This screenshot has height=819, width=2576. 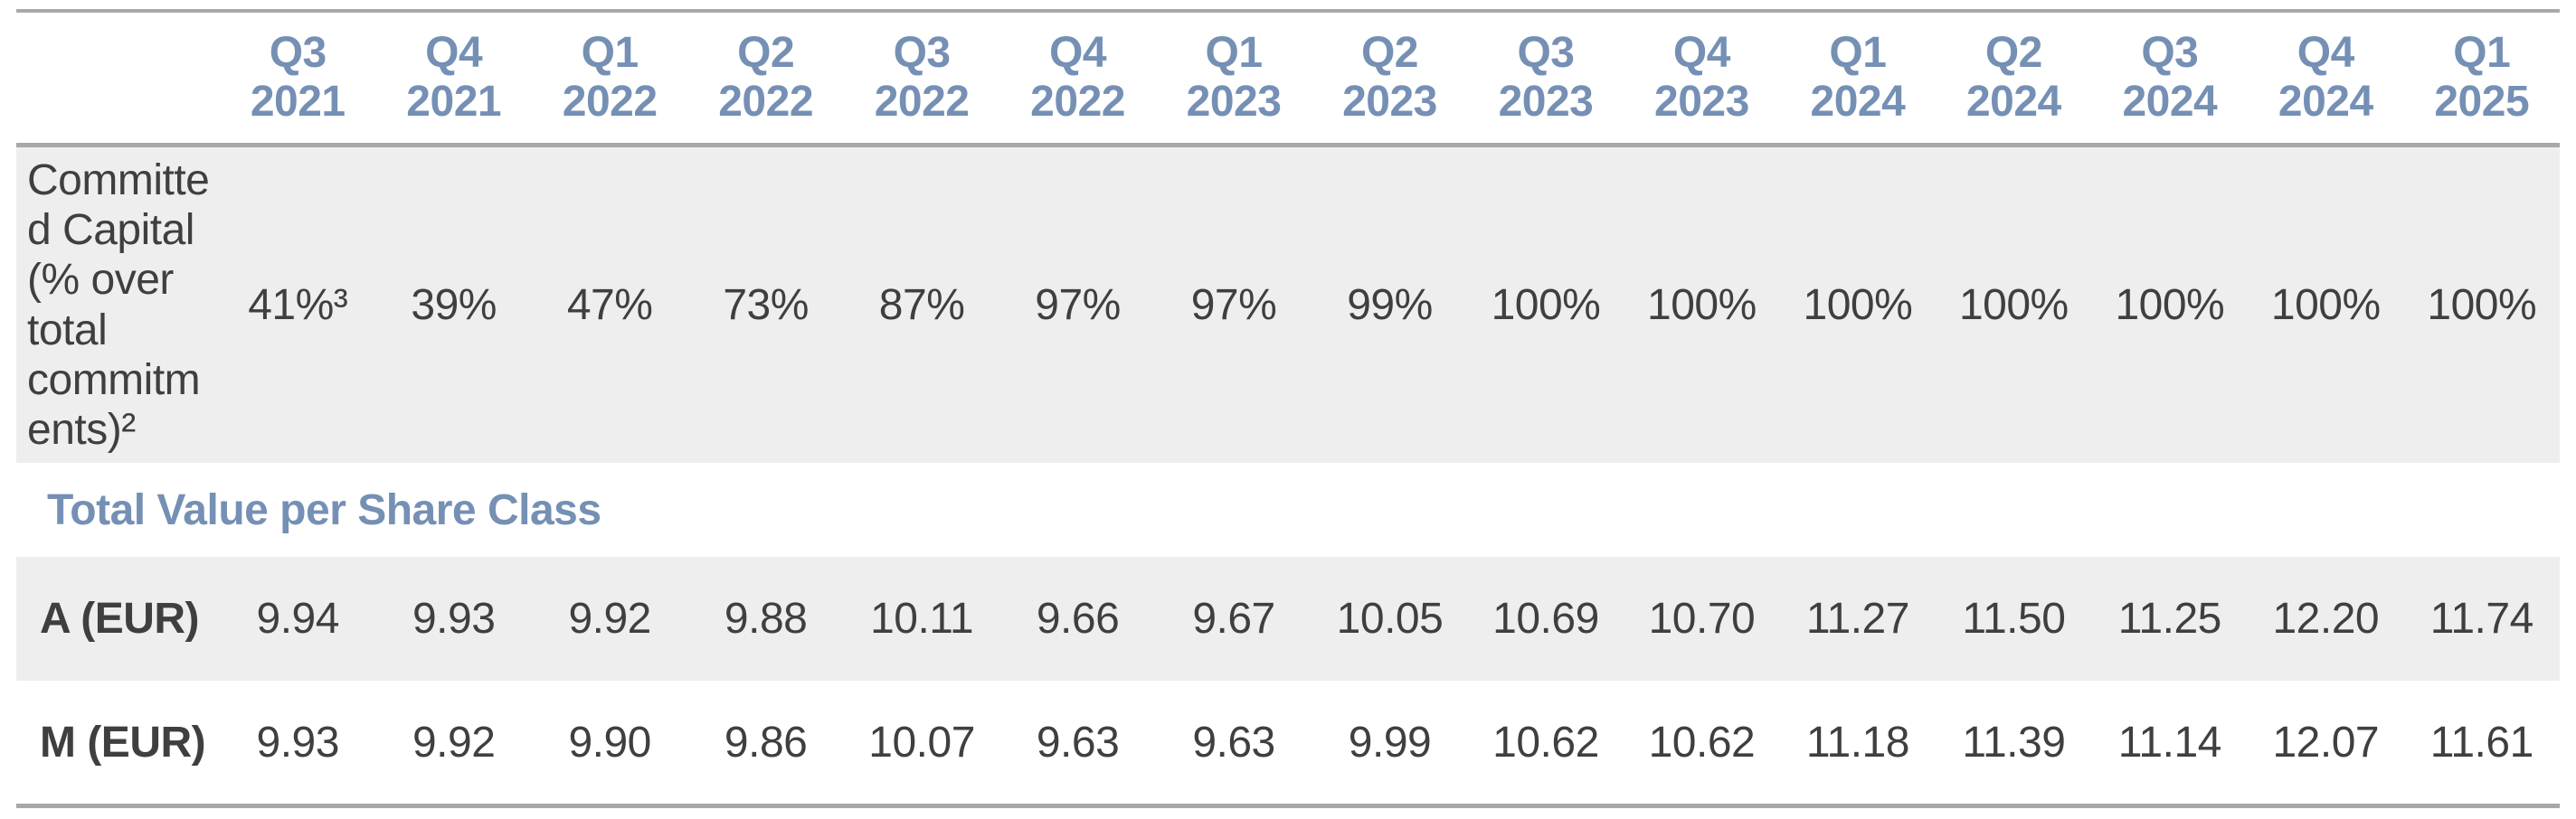 I want to click on quarter-header-cell: Q3 2024, so click(x=2170, y=77).